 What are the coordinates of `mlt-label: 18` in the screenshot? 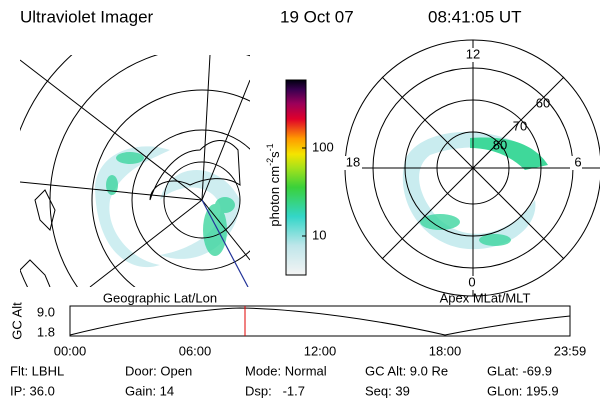 It's located at (353, 161).